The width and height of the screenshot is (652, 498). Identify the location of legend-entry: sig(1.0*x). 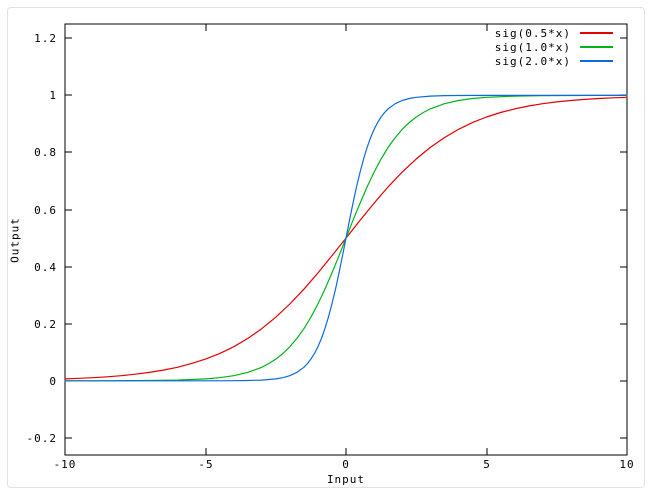
(554, 47).